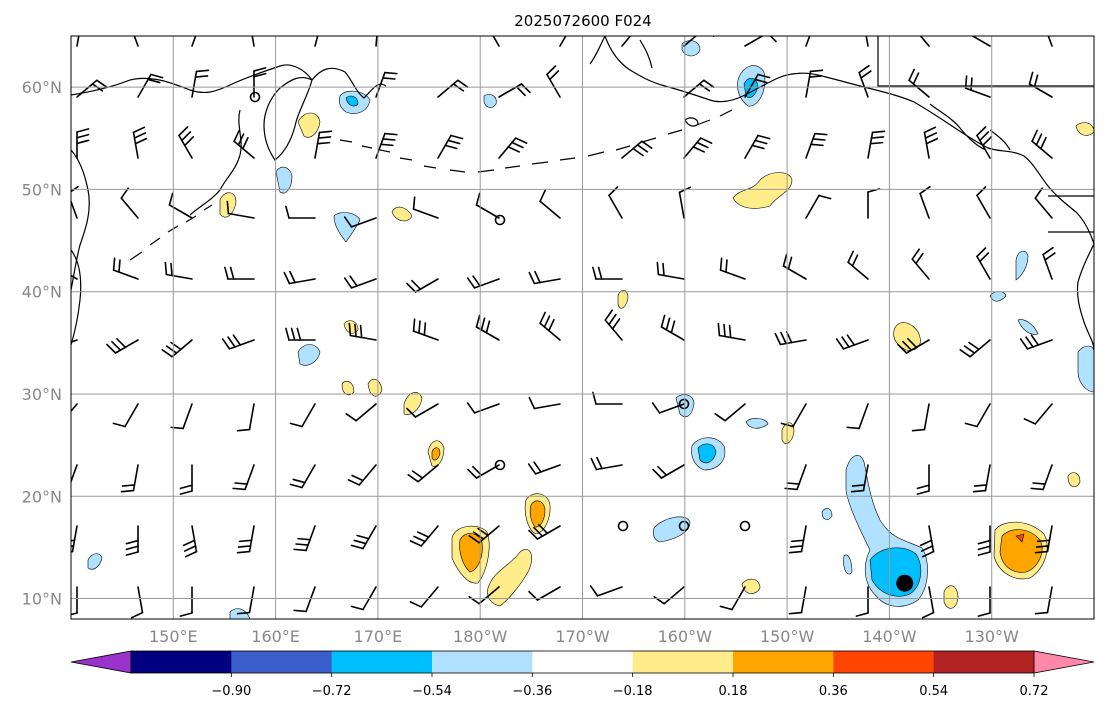  Describe the element at coordinates (1020, 538) in the screenshot. I see `positive-anomaly-peak` at that location.